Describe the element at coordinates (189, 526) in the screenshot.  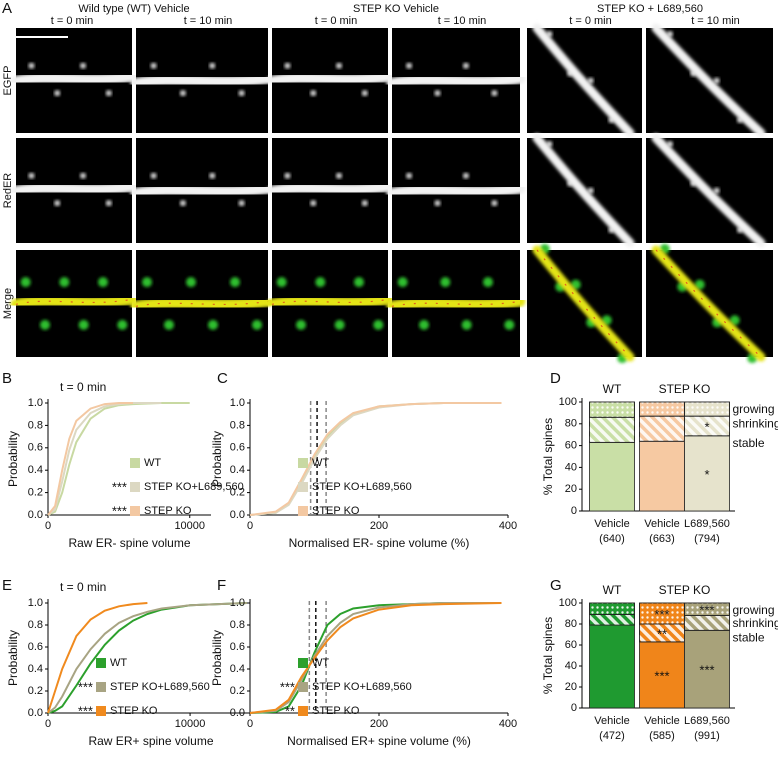
I see `x-tick-label: 10000` at that location.